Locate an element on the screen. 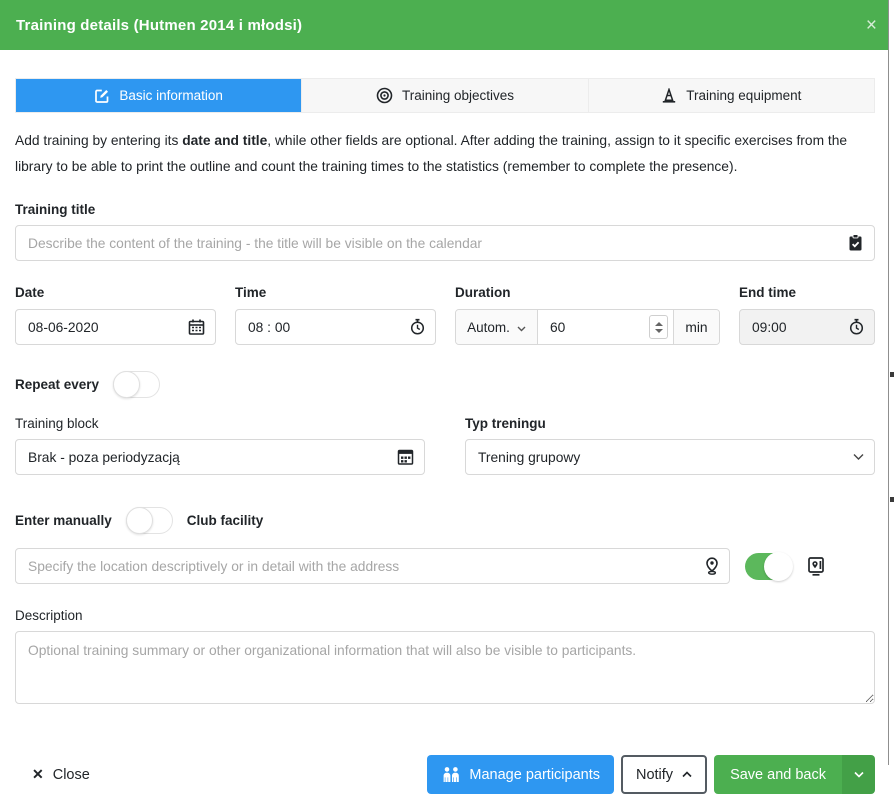  club-facility-toggle is located at coordinates (769, 566).